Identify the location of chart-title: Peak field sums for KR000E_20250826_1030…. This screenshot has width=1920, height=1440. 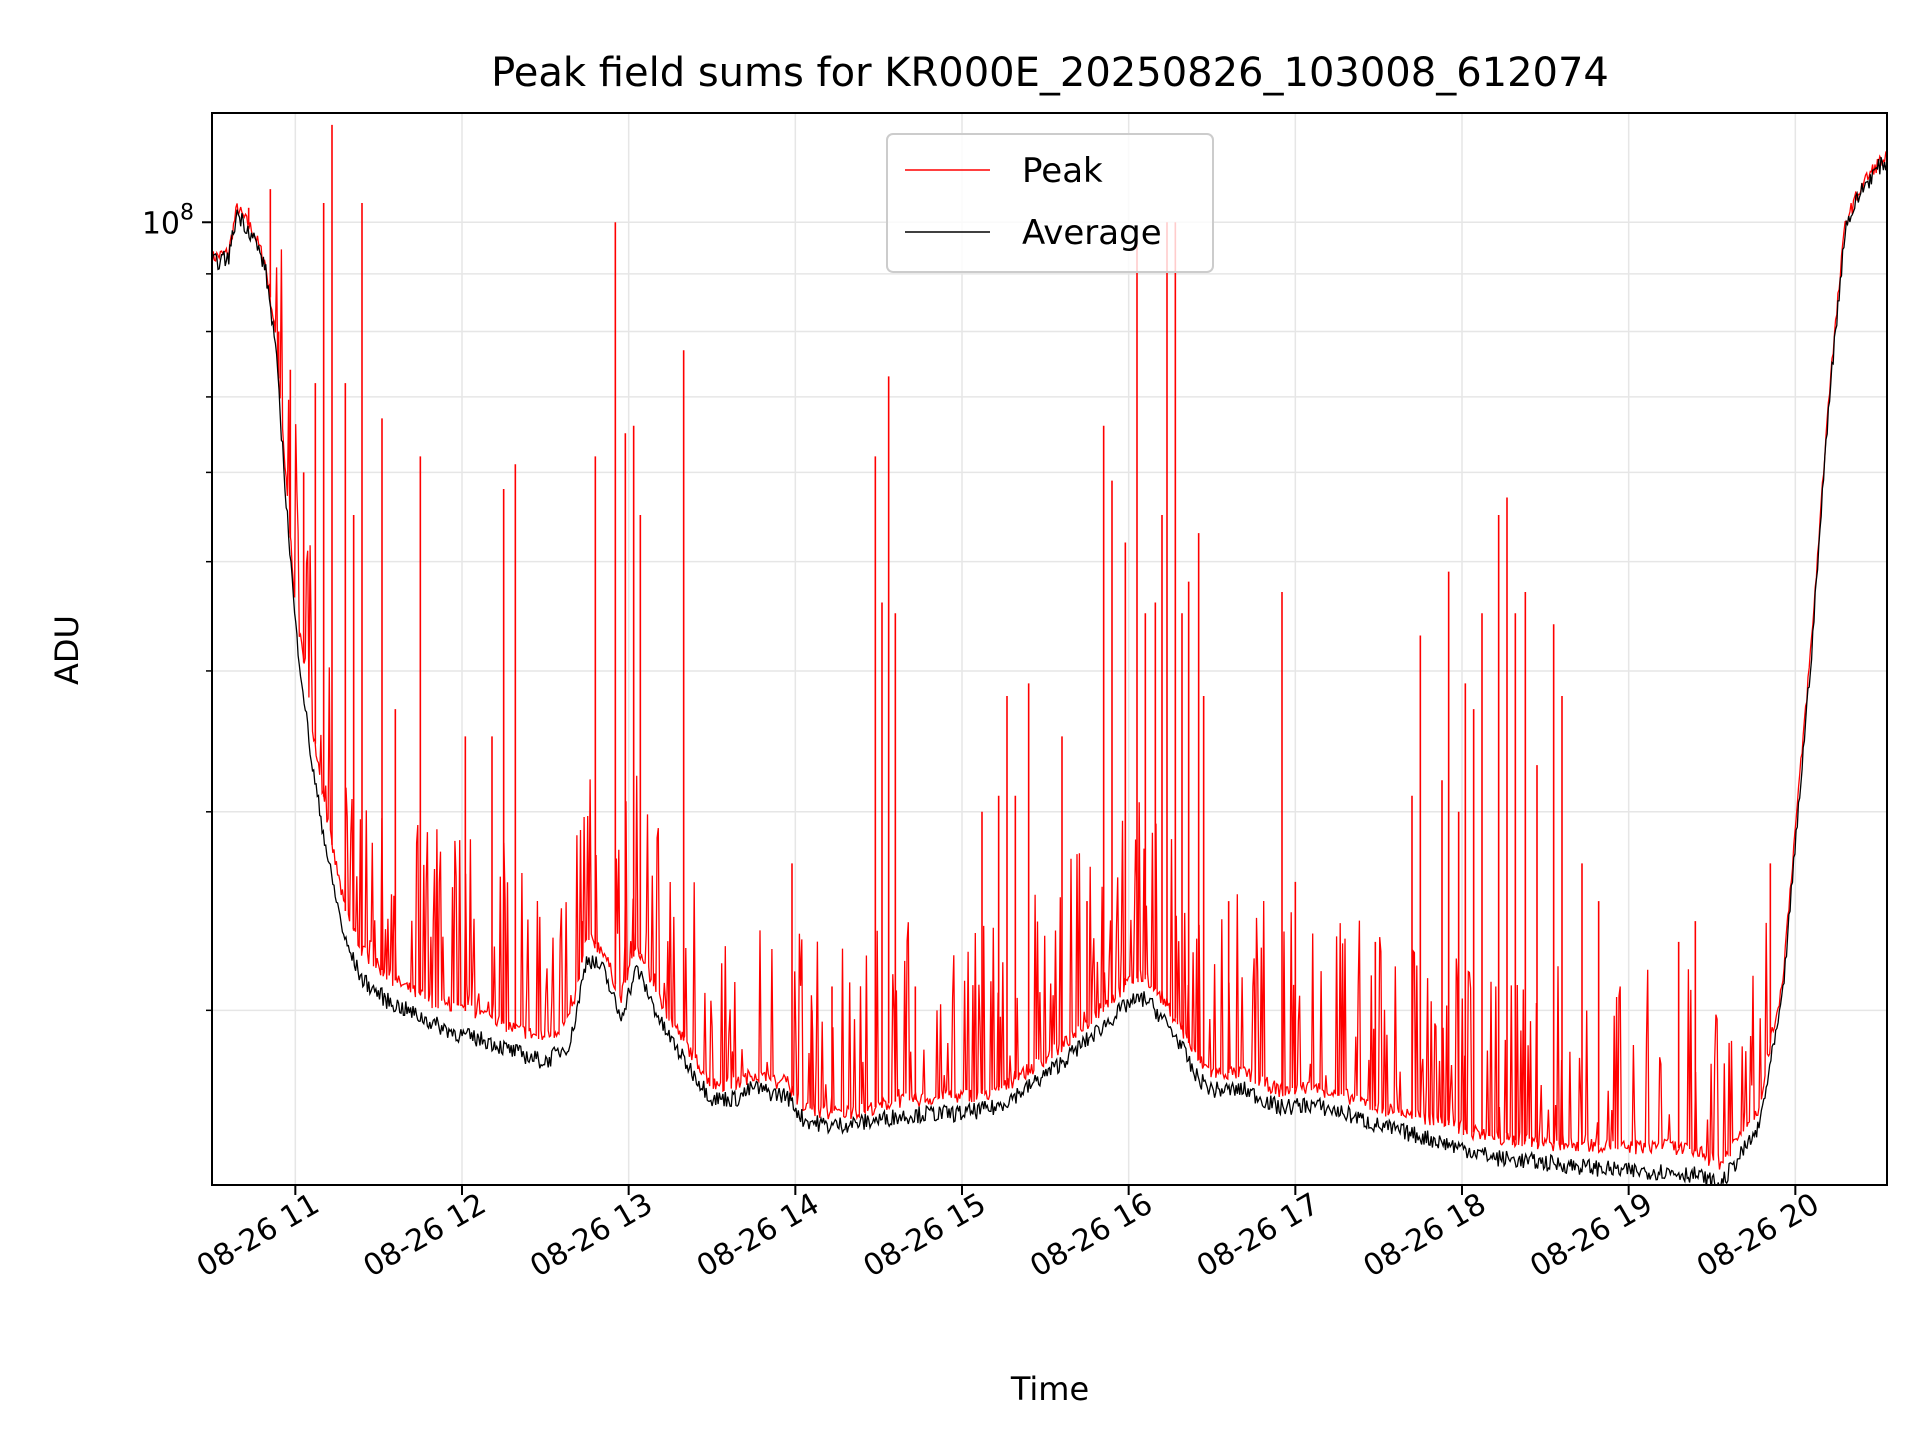
(1050, 73).